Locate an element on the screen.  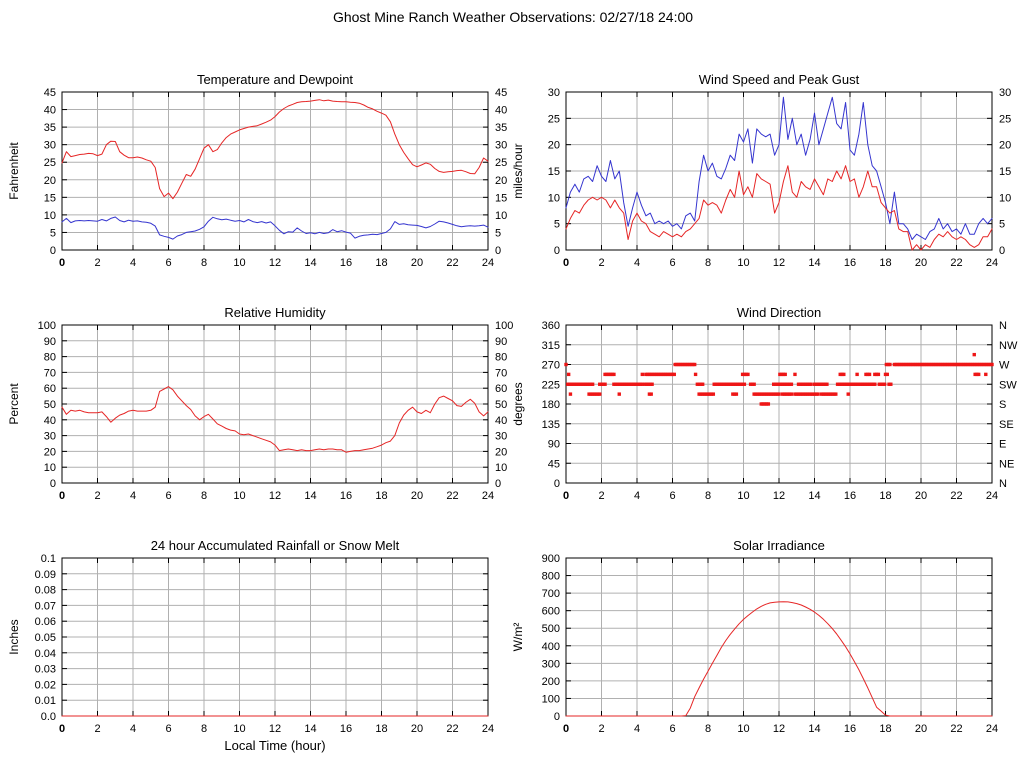
right-compass-label: E is located at coordinates (1002, 445).